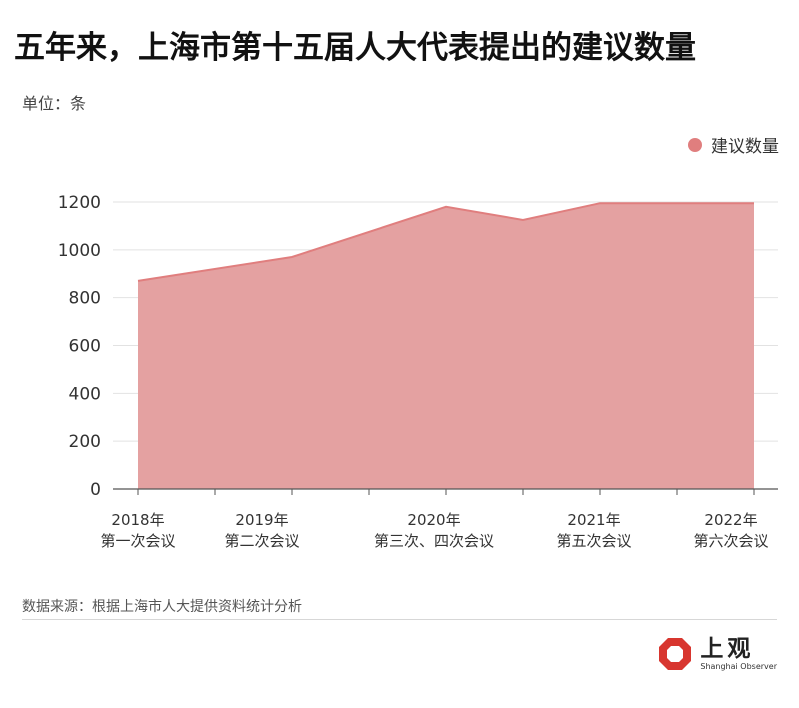  I want to click on y-tick-label: 400, so click(85, 394).